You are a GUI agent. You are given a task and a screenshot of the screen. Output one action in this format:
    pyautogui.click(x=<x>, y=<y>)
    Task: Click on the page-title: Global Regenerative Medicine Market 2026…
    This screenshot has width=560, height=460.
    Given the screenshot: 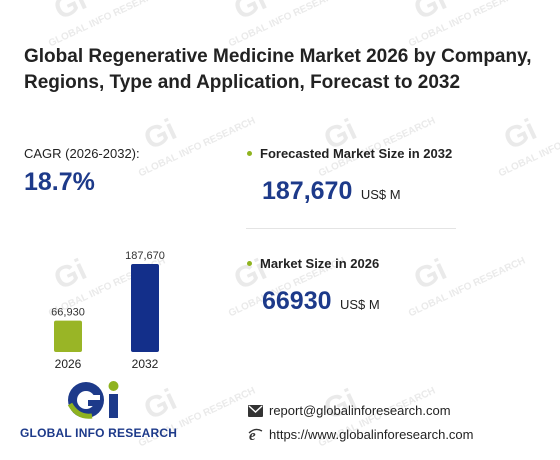 What is the action you would take?
    pyautogui.click(x=278, y=69)
    